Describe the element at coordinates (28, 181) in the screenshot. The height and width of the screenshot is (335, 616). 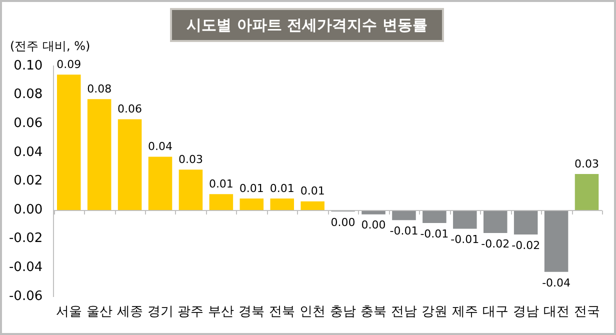
I see `y-tick-label: 0.02` at that location.